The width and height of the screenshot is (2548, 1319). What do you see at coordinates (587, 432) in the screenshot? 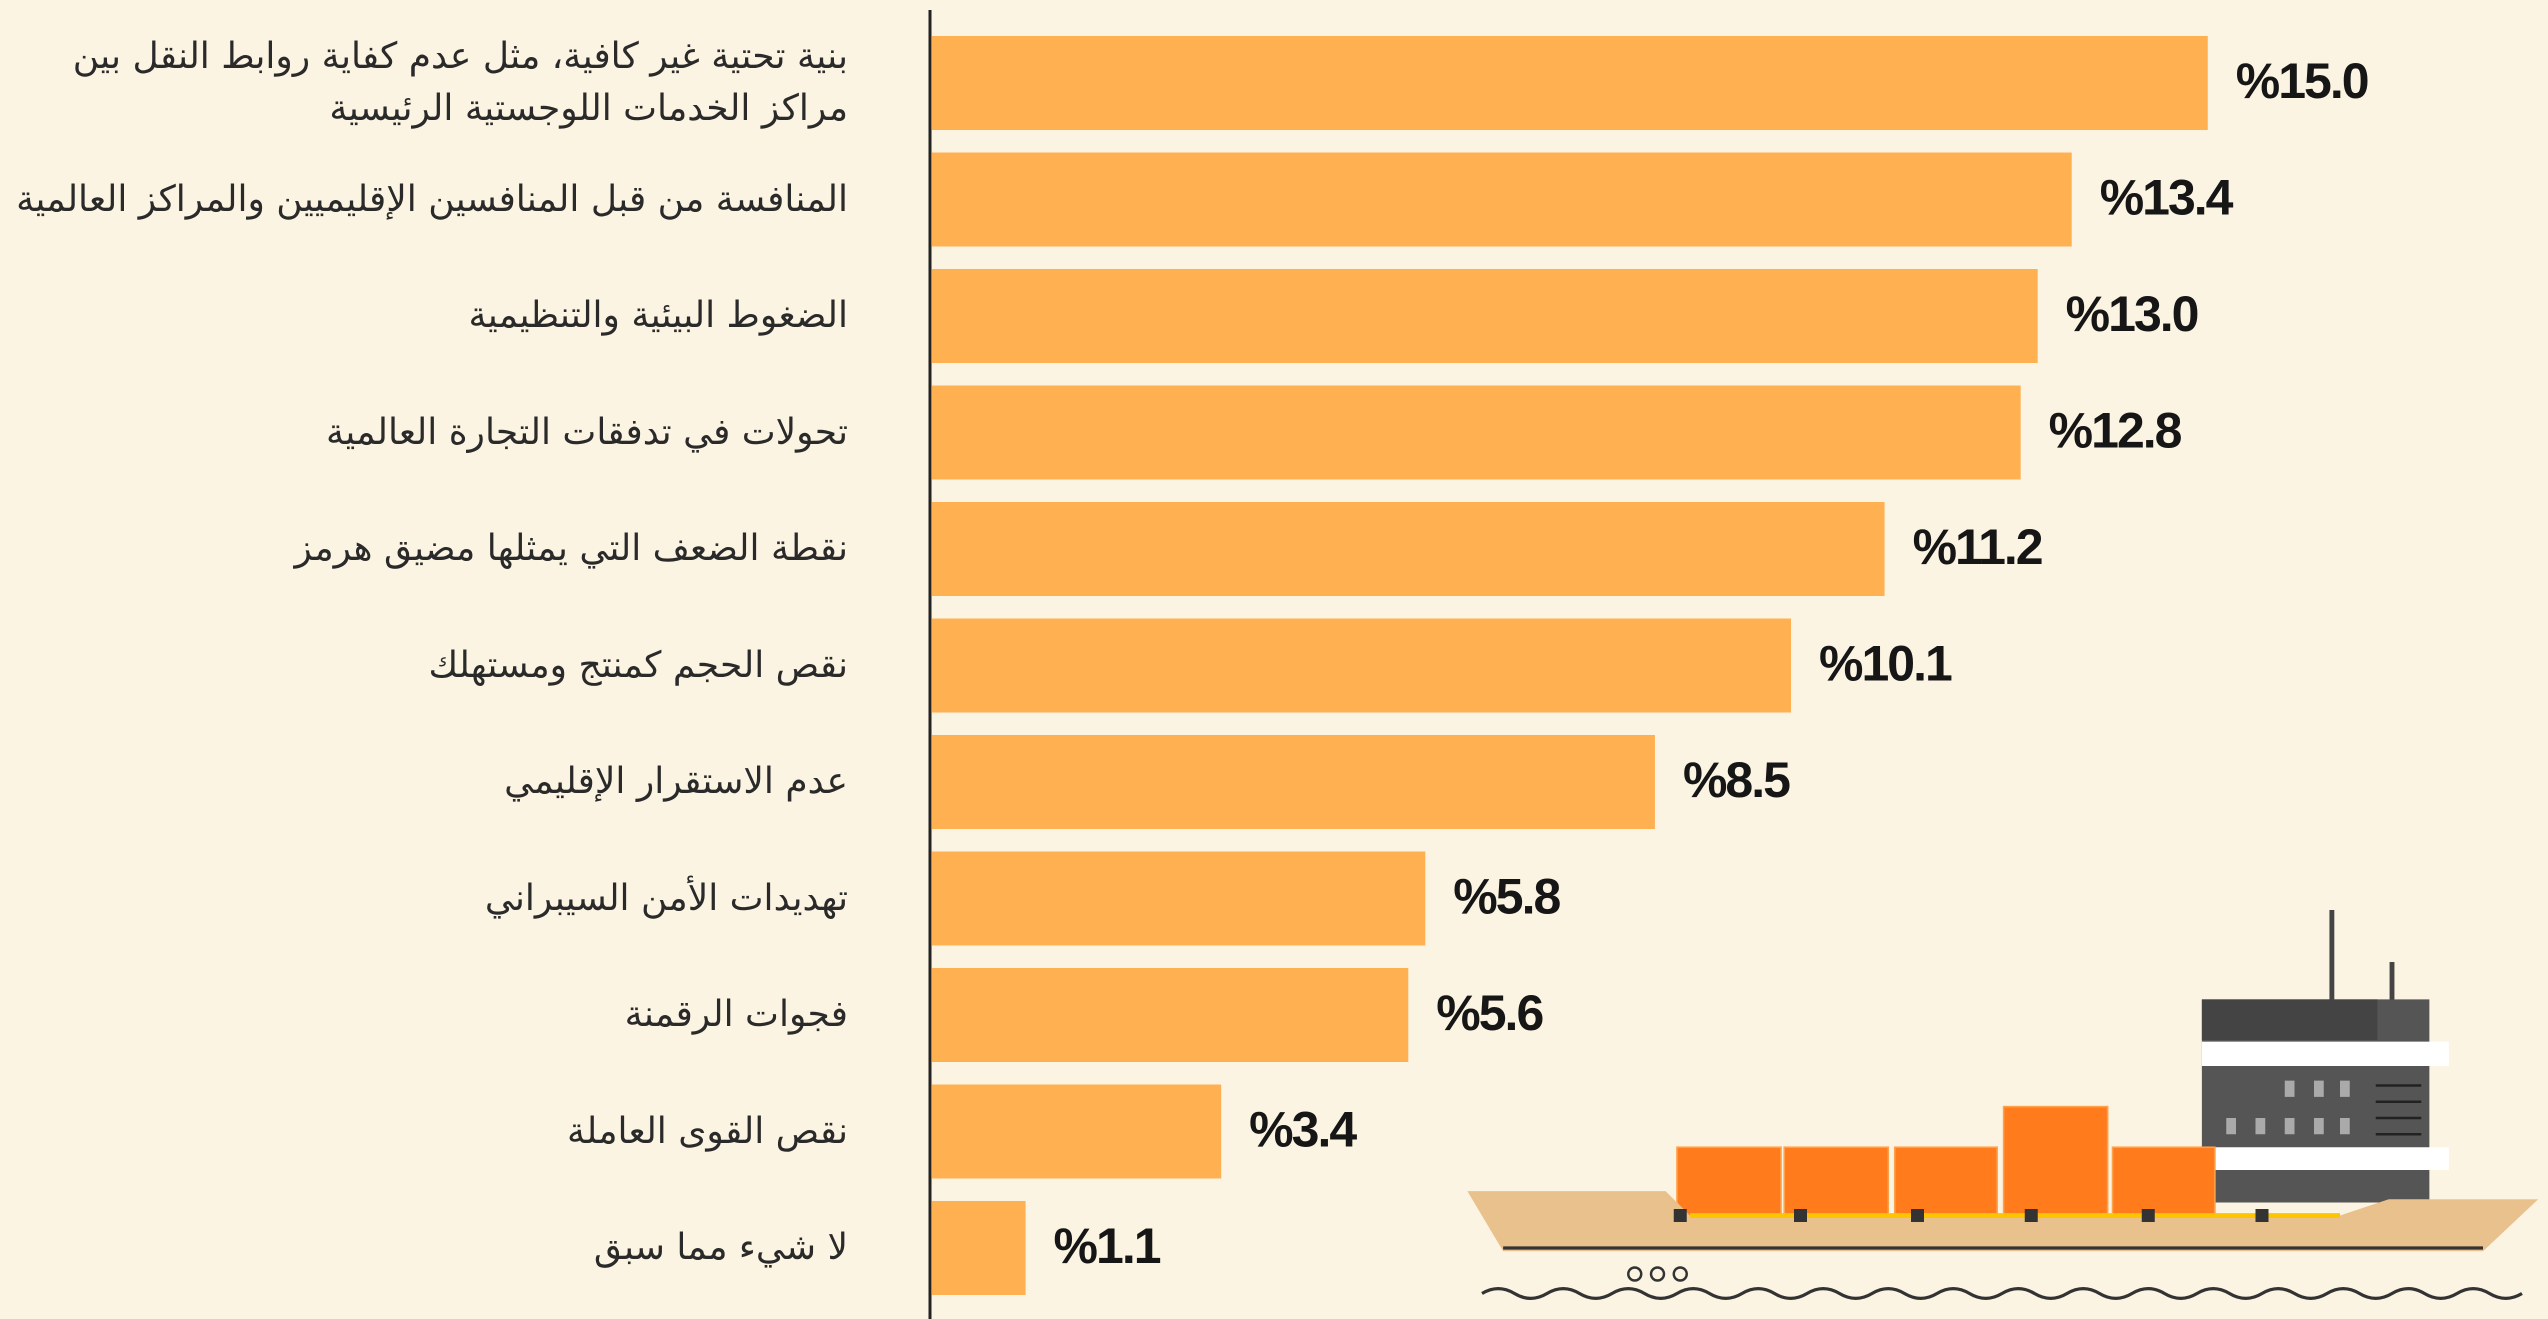
I see `category-label: تحولات في تدفقات التجارة العالمية` at bounding box center [587, 432].